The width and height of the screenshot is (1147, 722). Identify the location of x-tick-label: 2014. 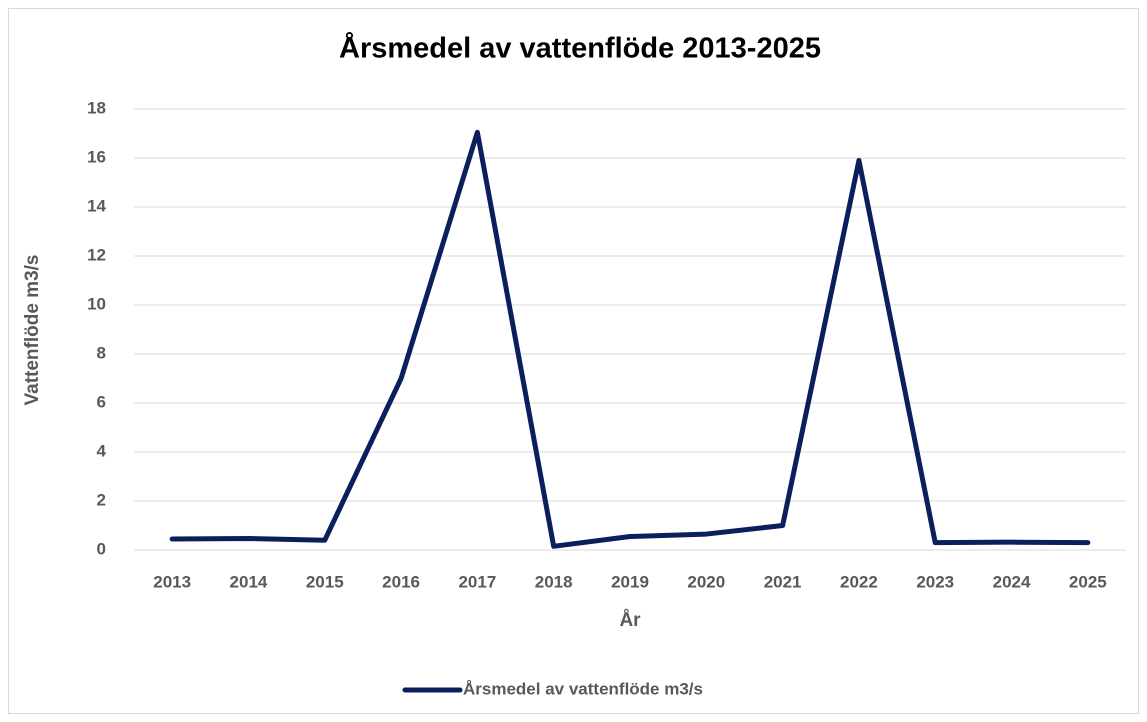
(249, 581).